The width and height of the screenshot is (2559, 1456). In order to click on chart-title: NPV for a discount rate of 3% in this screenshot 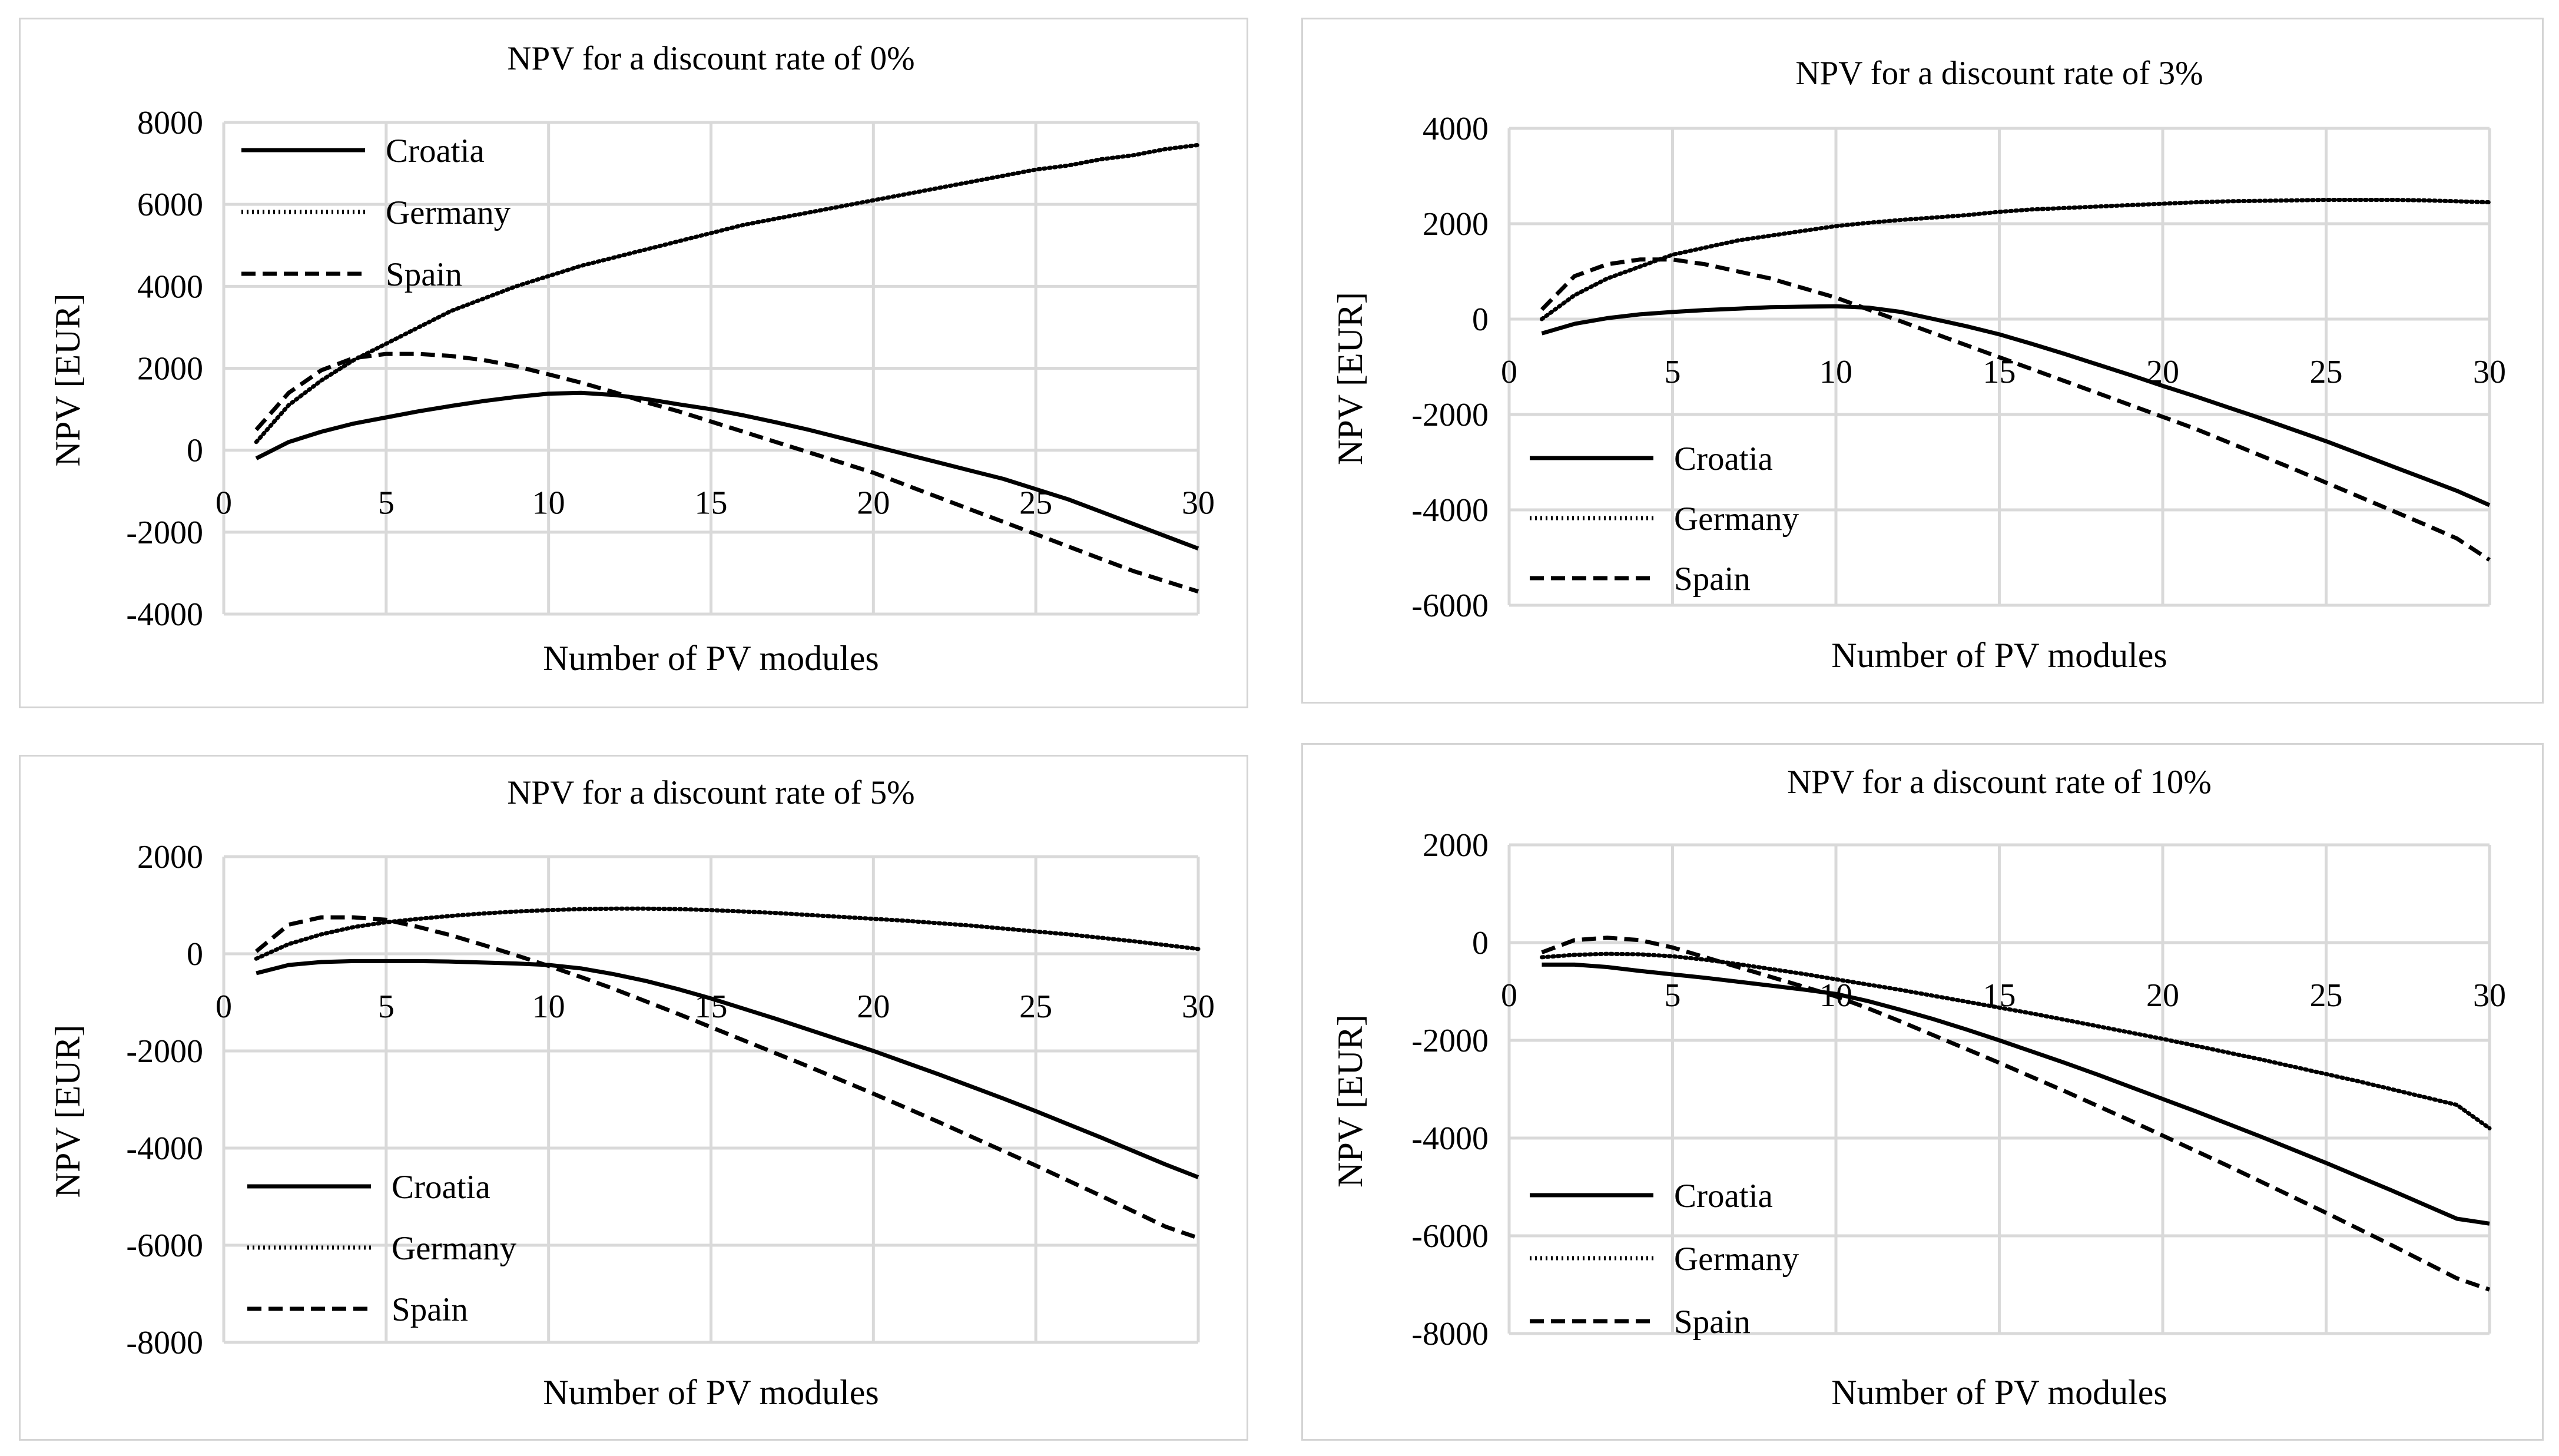, I will do `click(1999, 73)`.